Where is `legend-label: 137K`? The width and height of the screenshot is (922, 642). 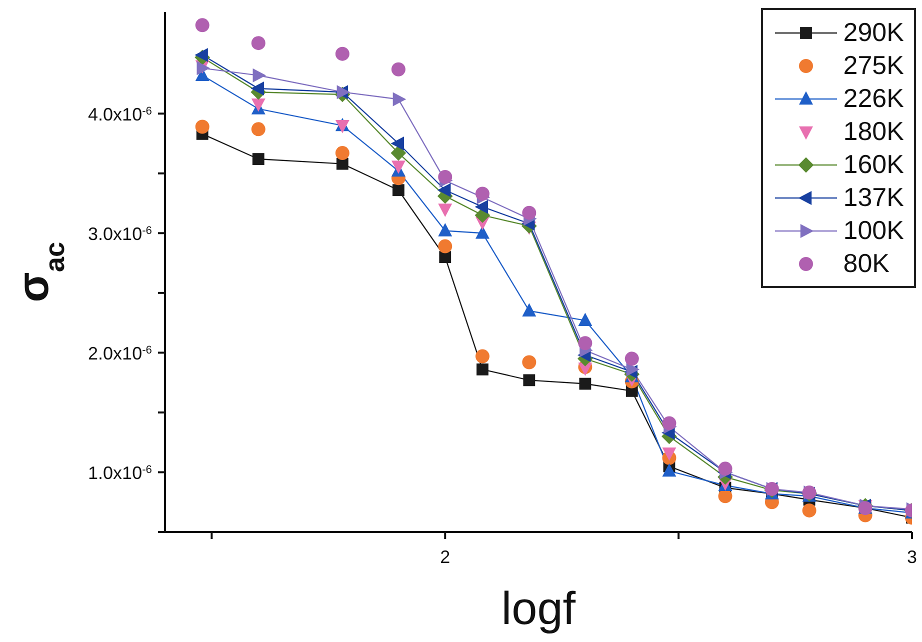
legend-label: 137K is located at coordinates (873, 197).